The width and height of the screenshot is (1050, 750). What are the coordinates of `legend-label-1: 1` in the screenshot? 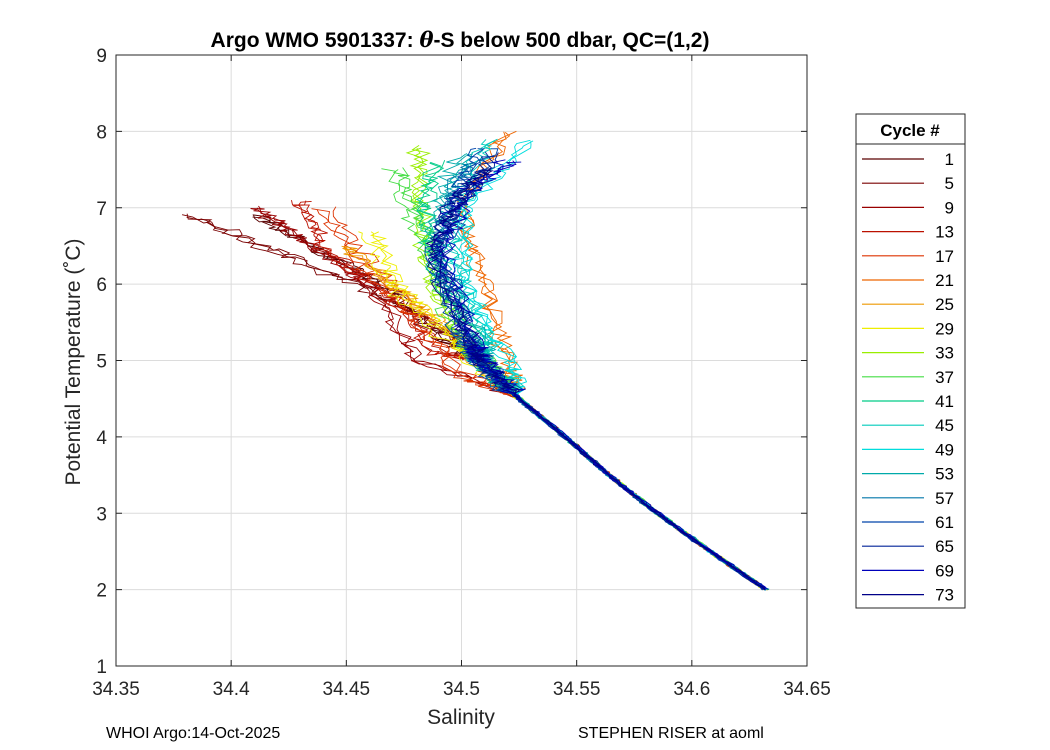 It's located at (949, 159).